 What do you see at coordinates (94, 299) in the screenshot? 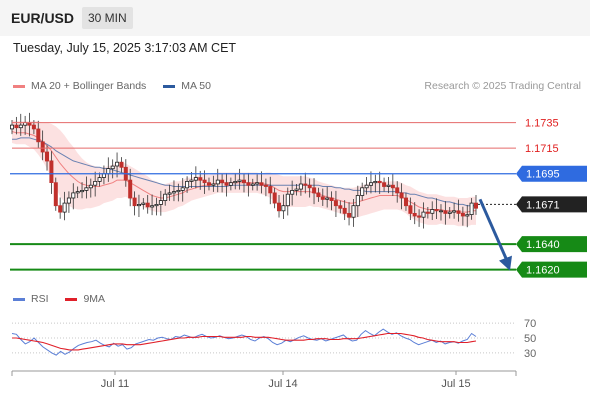
I see `legend-label-rsi-ma: 9MA` at bounding box center [94, 299].